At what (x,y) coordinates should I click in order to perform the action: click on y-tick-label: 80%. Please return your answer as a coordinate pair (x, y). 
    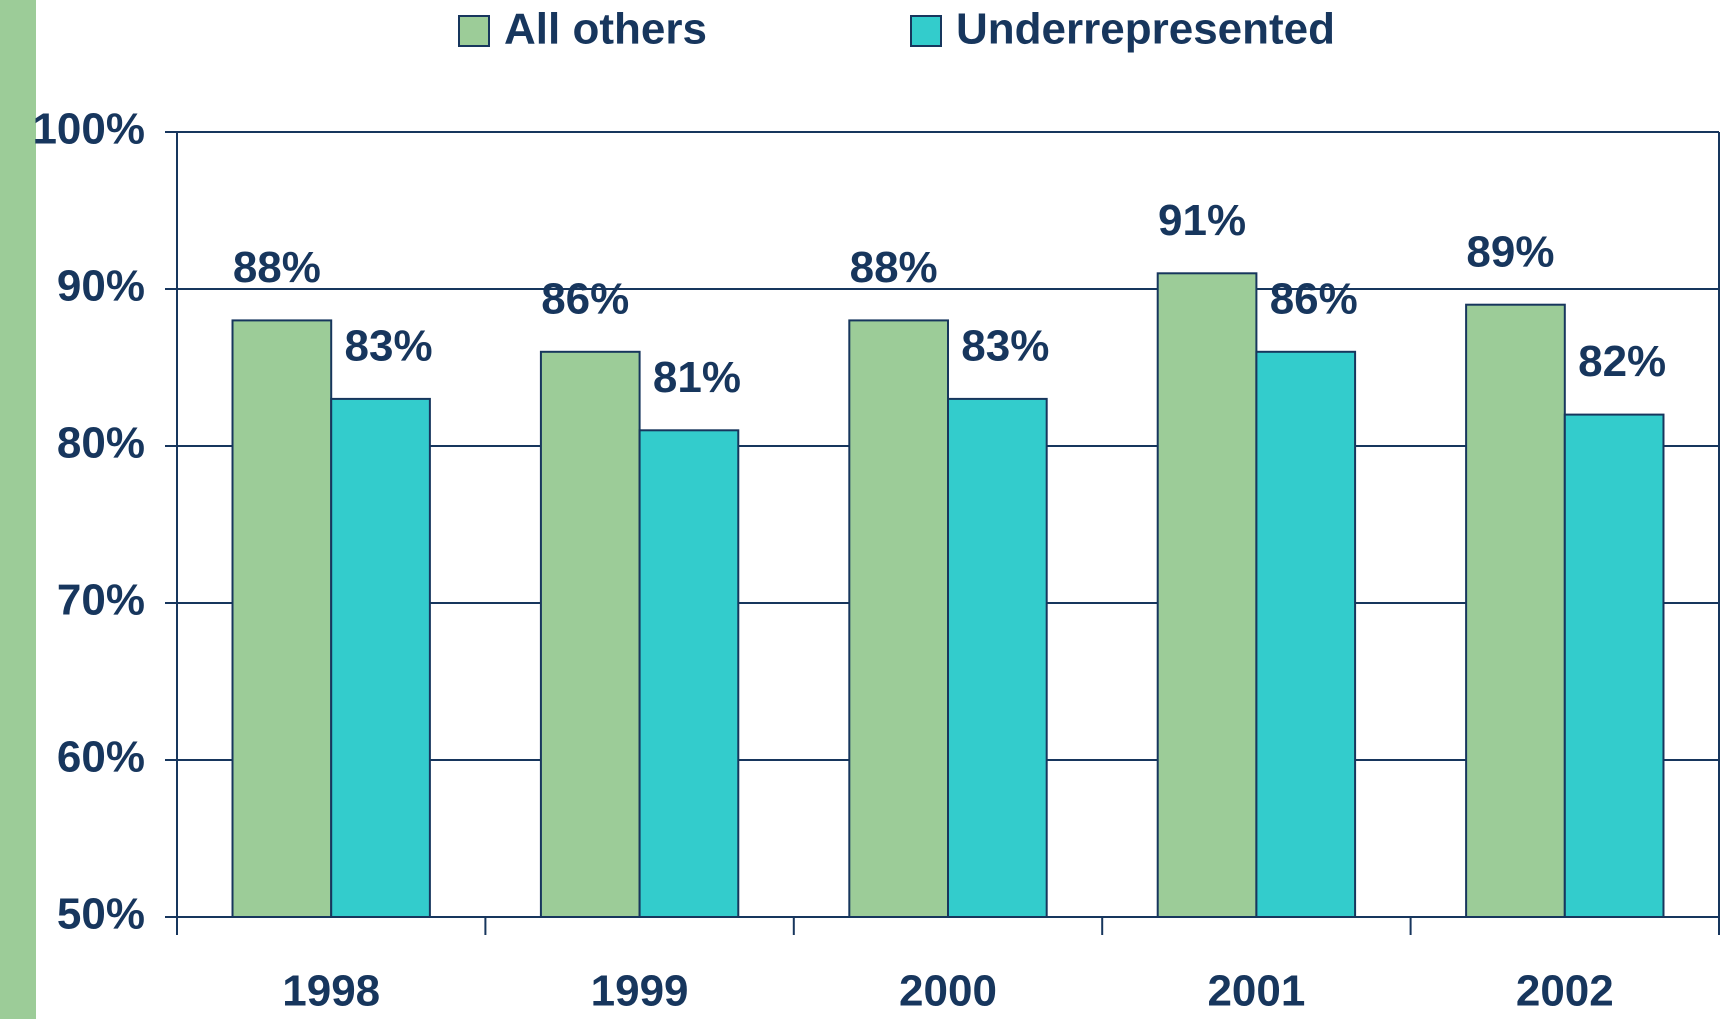
    Looking at the image, I should click on (101, 443).